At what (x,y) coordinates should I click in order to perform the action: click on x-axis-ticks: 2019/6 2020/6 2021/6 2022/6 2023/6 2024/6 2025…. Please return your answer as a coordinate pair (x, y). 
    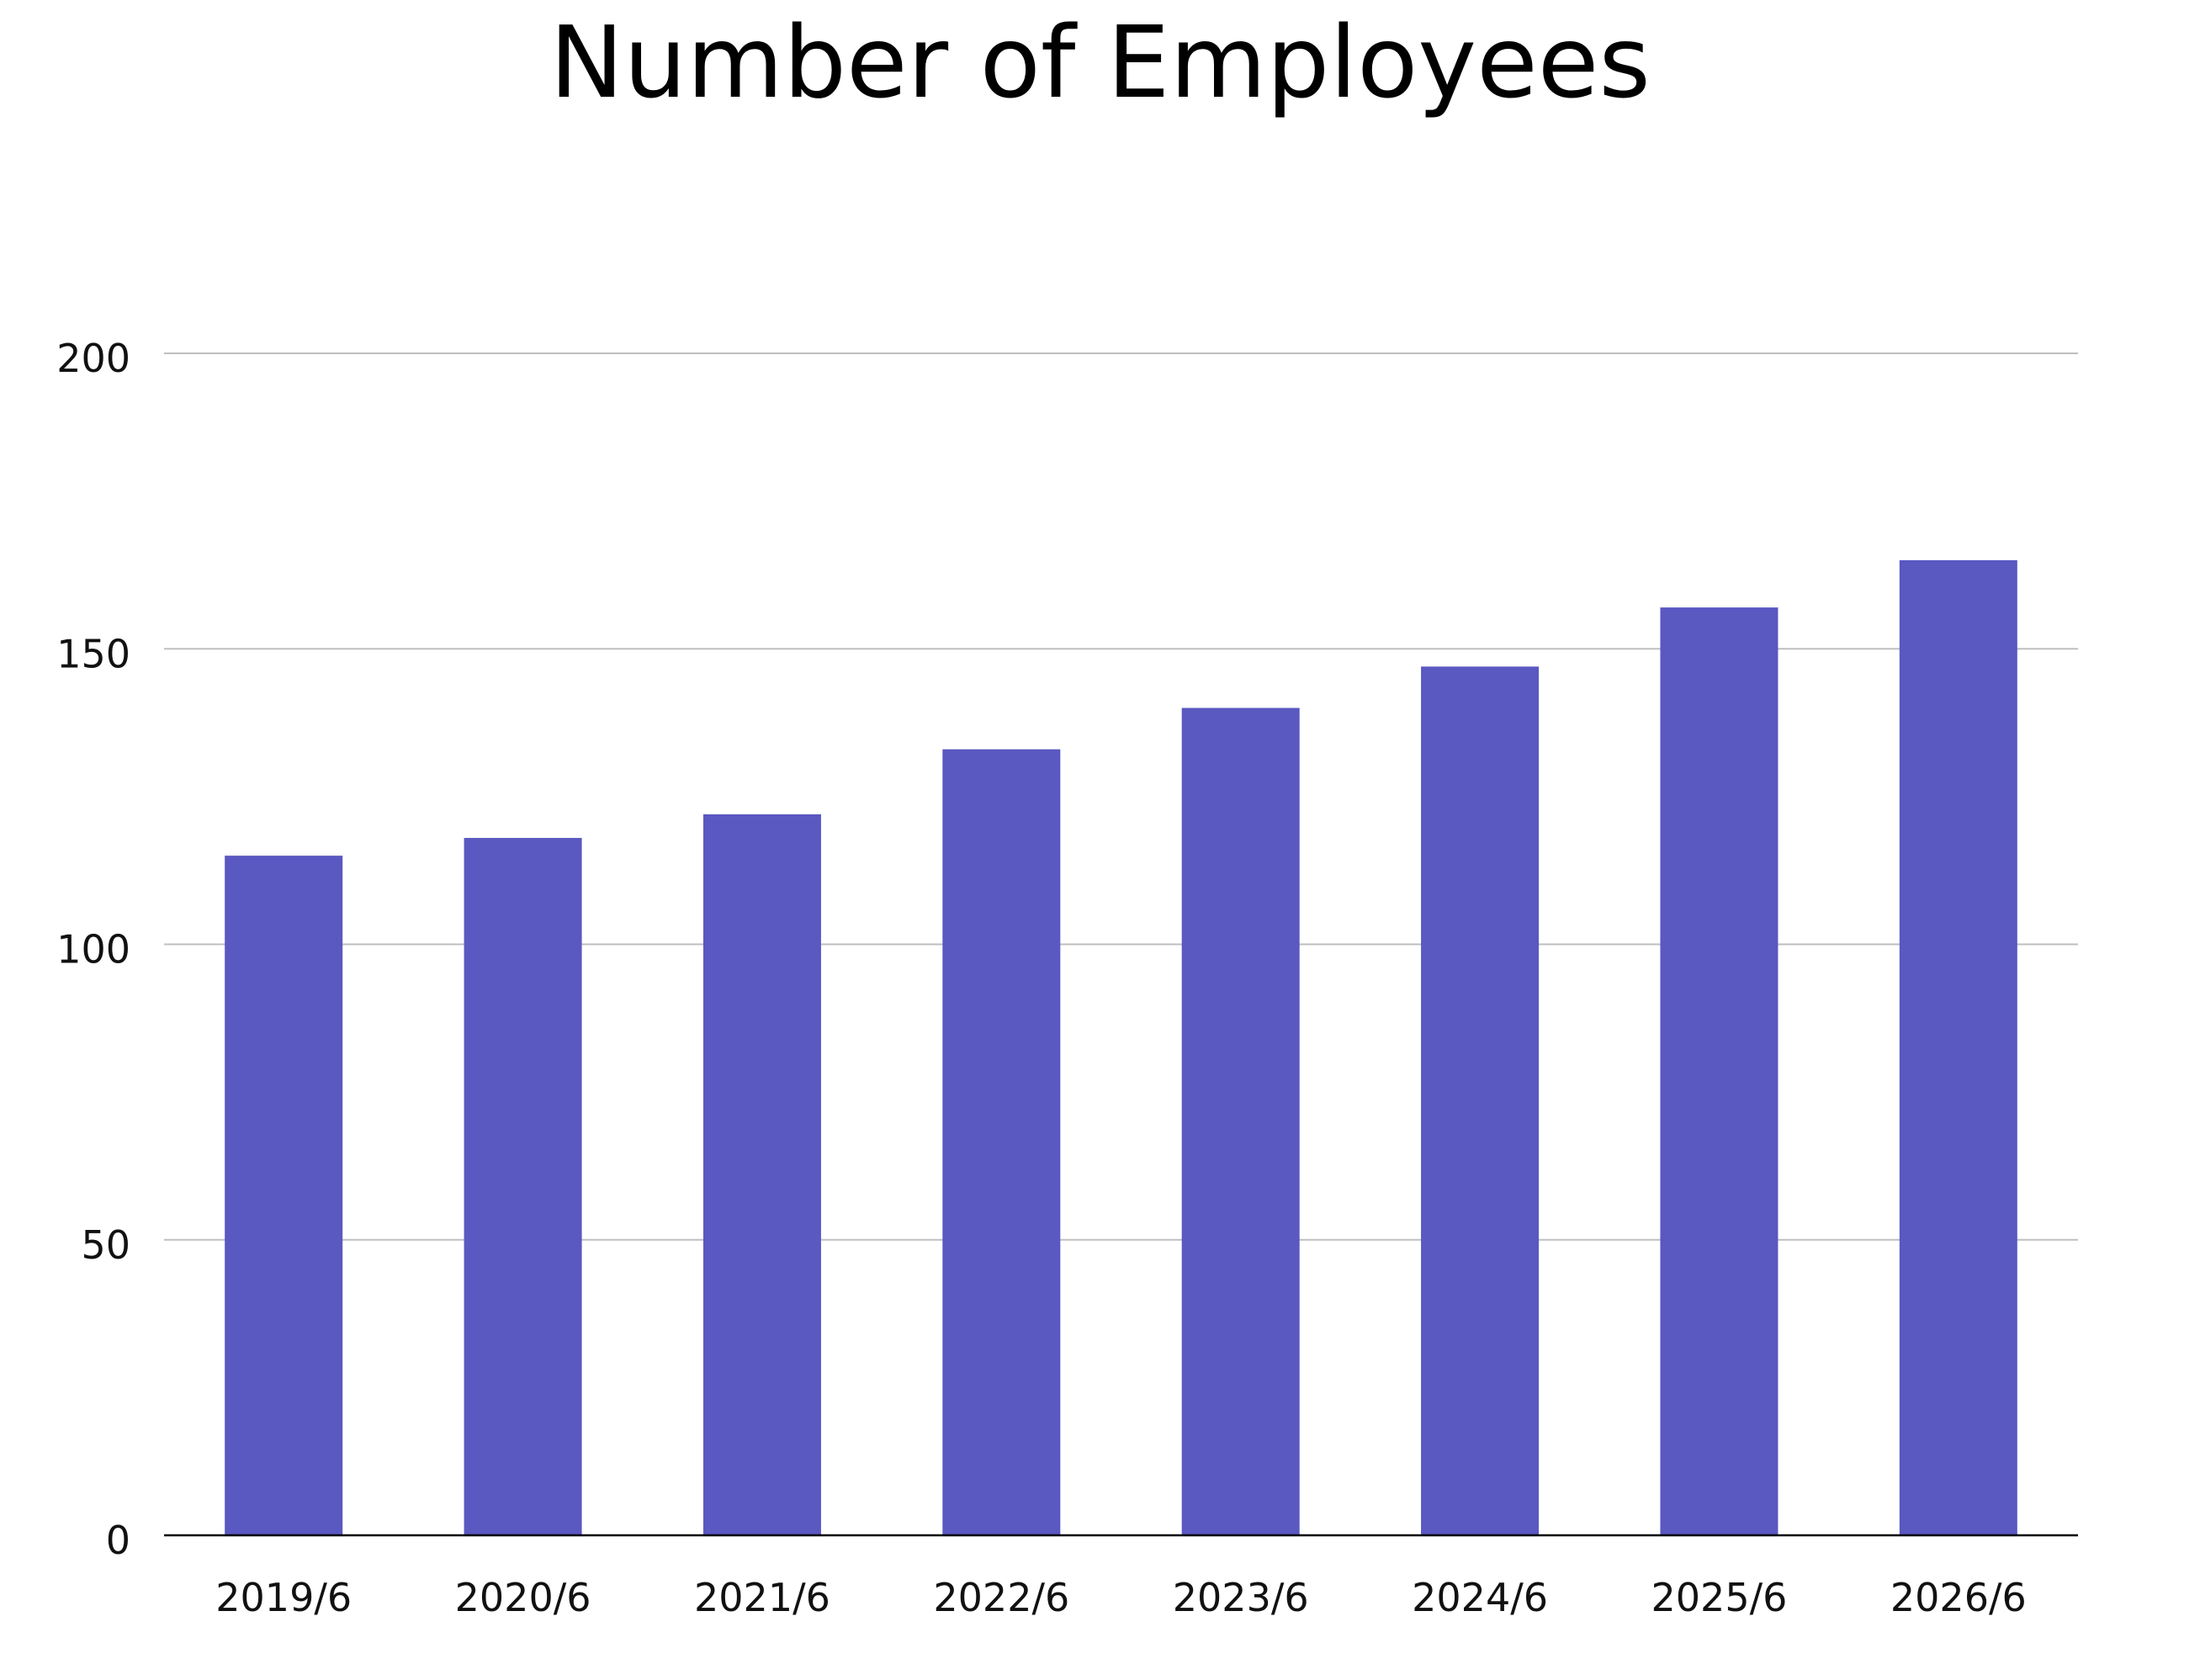
    Looking at the image, I should click on (1120, 1597).